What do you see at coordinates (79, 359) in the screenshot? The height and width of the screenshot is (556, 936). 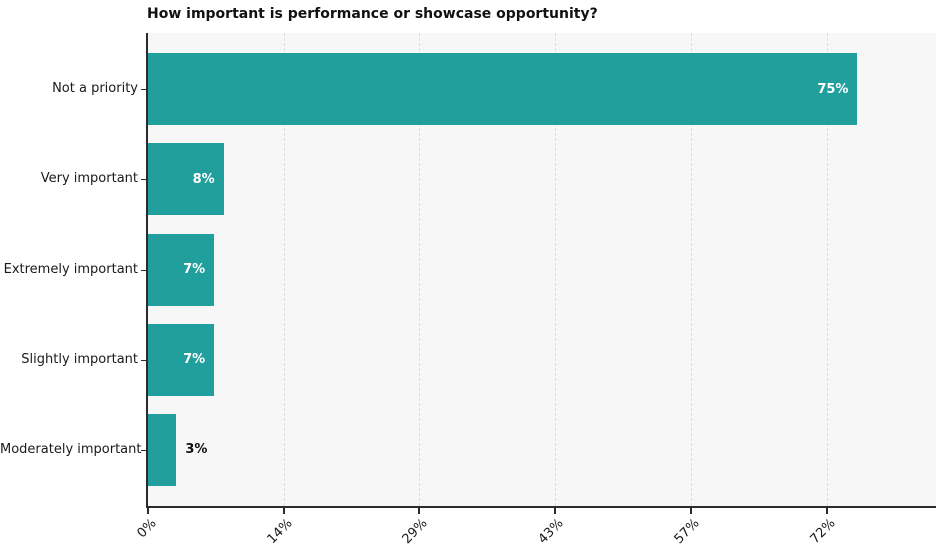 I see `category-label: Slightly important` at bounding box center [79, 359].